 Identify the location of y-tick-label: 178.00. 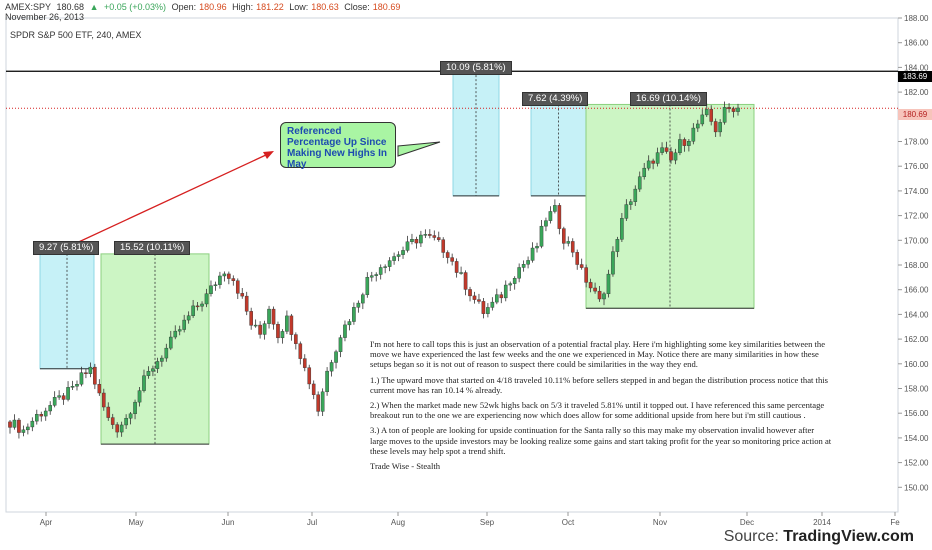
(916, 142).